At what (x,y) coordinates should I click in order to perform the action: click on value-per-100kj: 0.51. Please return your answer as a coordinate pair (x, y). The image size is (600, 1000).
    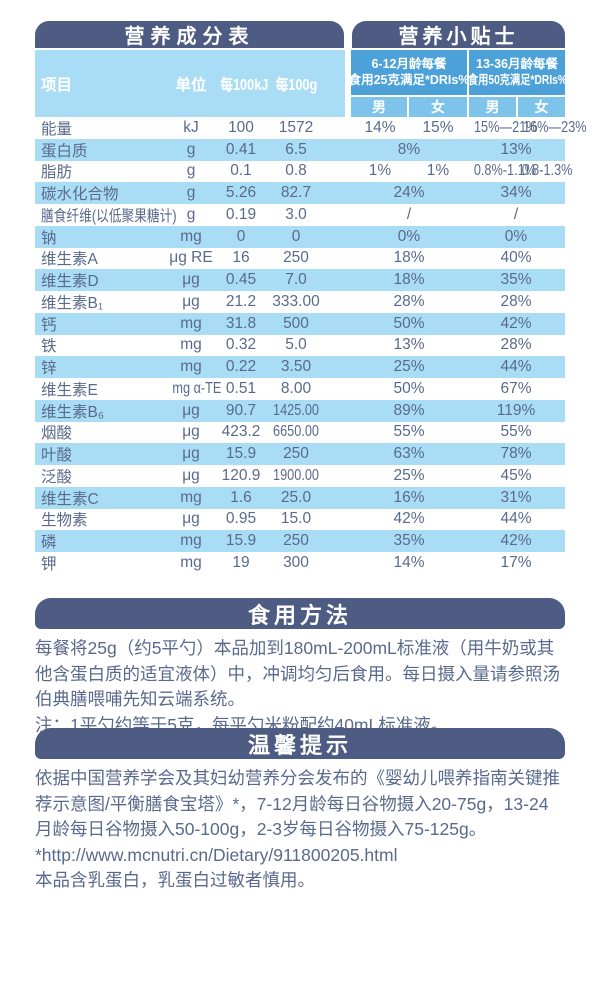
    Looking at the image, I should click on (241, 388).